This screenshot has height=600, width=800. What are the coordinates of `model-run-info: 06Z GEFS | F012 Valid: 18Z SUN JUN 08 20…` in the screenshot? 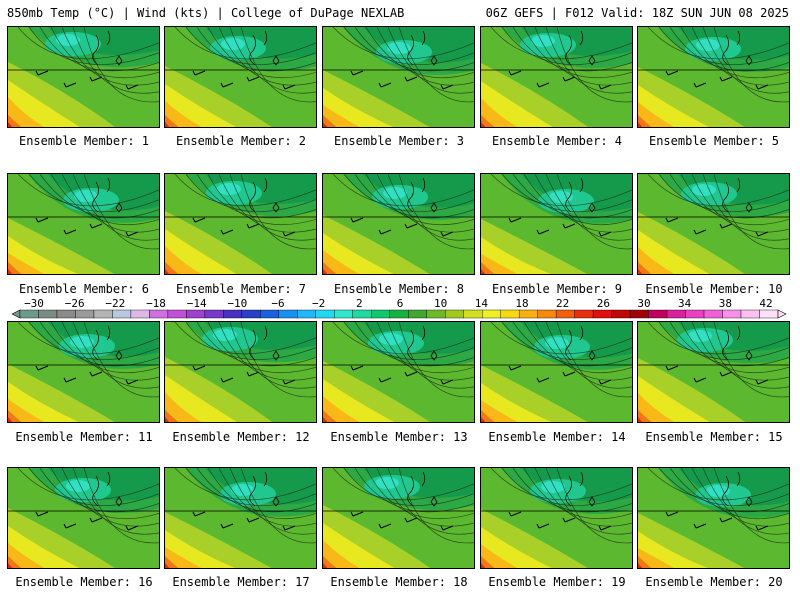 It's located at (637, 13).